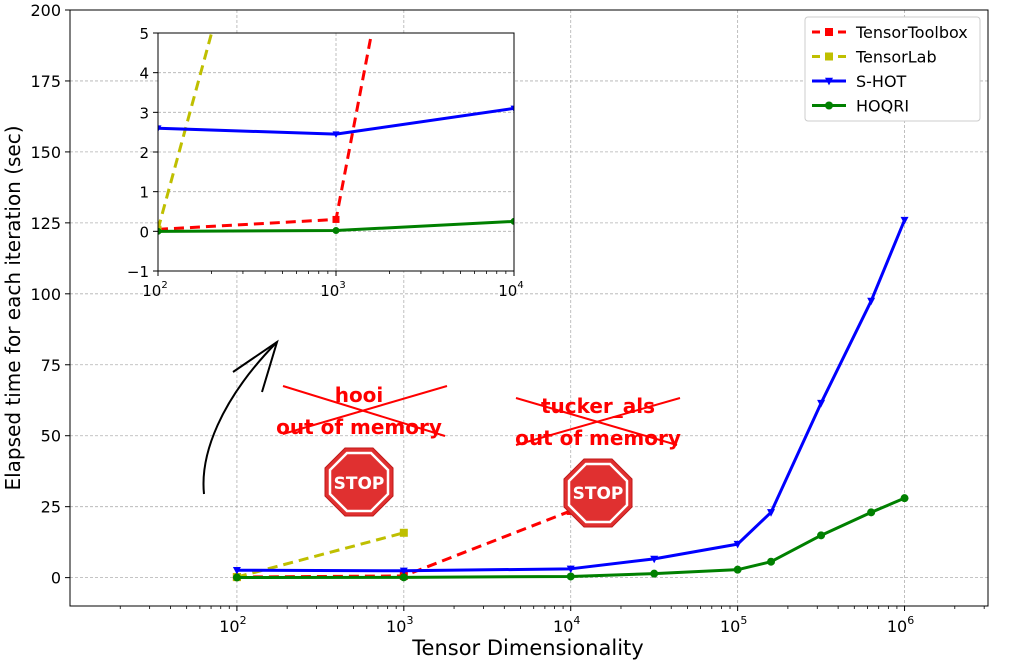 The width and height of the screenshot is (1018, 662). What do you see at coordinates (336, 226) in the screenshot?
I see `inset-series-hoqri` at bounding box center [336, 226].